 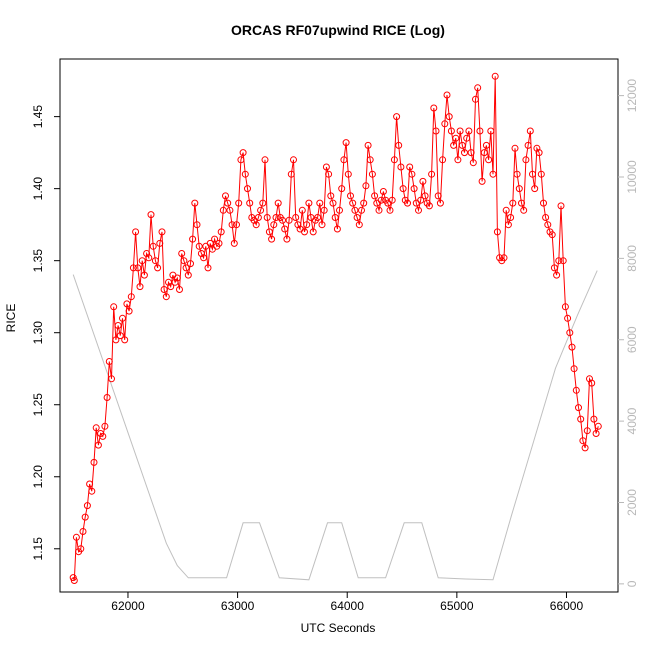 I want to click on y-tick-label: 1.20, so click(x=38, y=477).